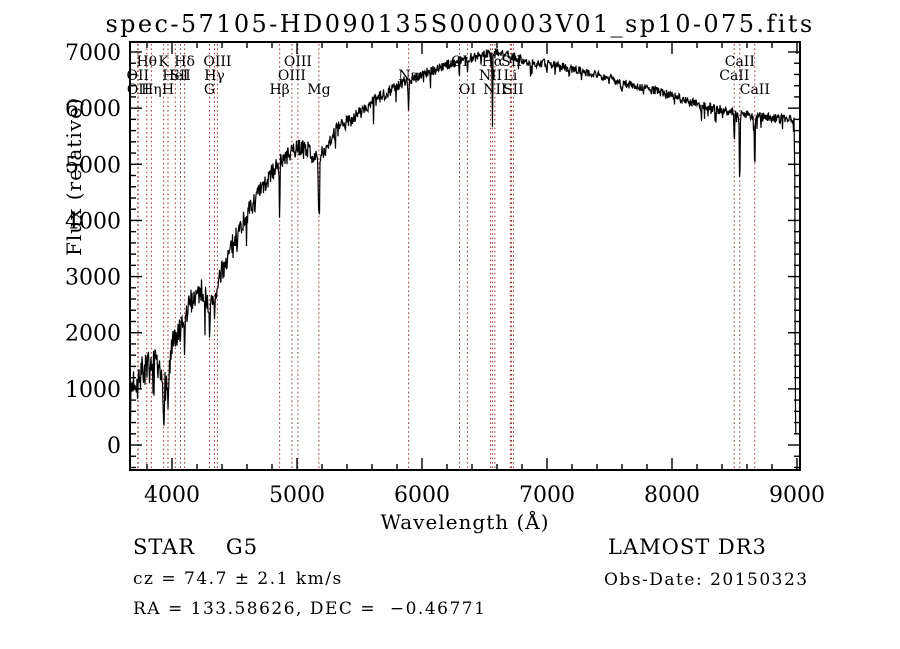 This screenshot has height=649, width=900. Describe the element at coordinates (214, 76) in the screenshot. I see `spectral-line-label: Hγ` at that location.